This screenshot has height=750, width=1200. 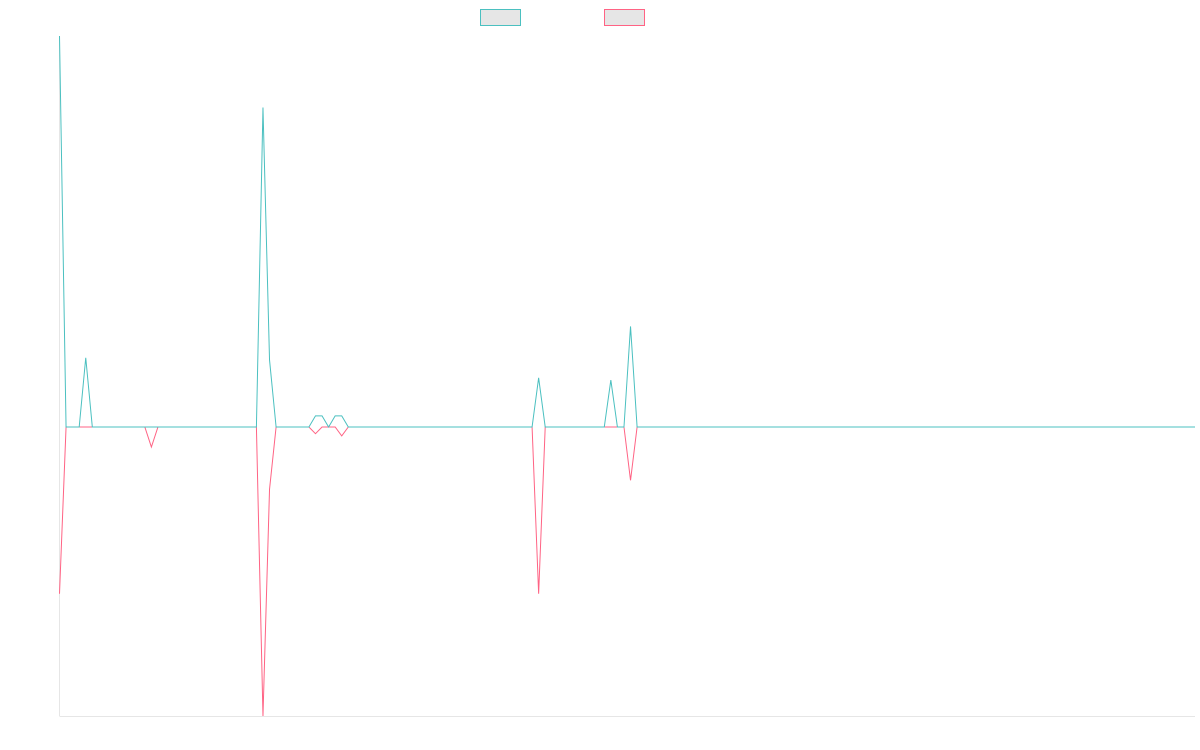 What do you see at coordinates (624, 17) in the screenshot?
I see `legend-swatch-series-b` at bounding box center [624, 17].